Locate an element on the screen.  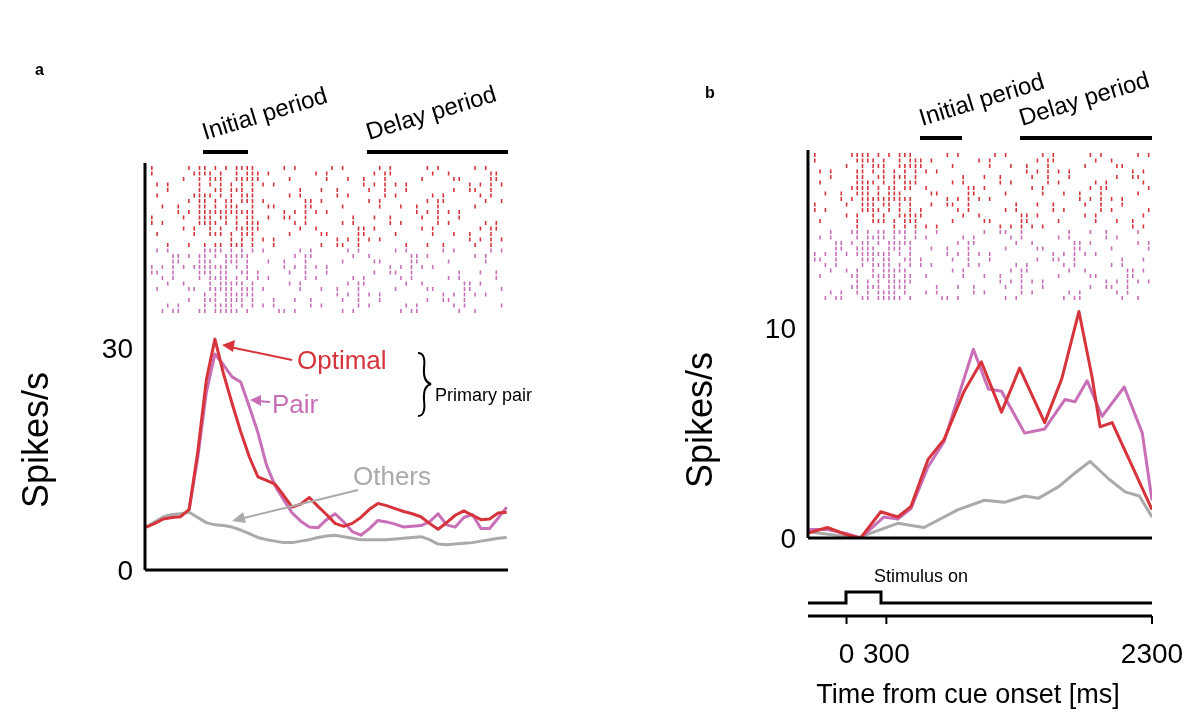
text: Delay period is located at coordinates (431, 112).